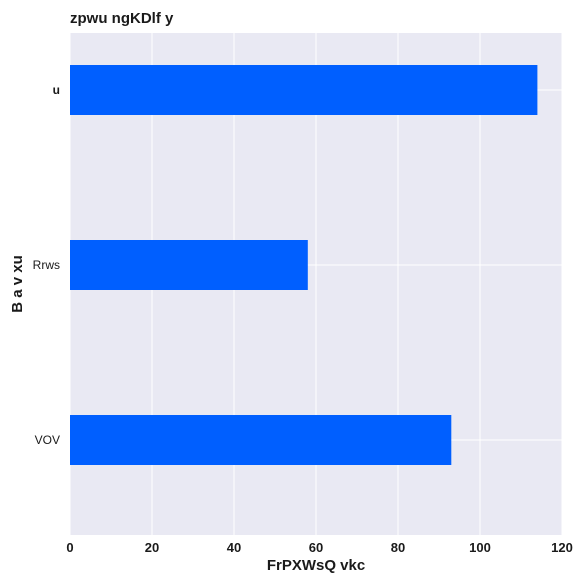 This screenshot has height=584, width=584. I want to click on y-axis-ticks: u Rrws VOV, so click(46, 265).